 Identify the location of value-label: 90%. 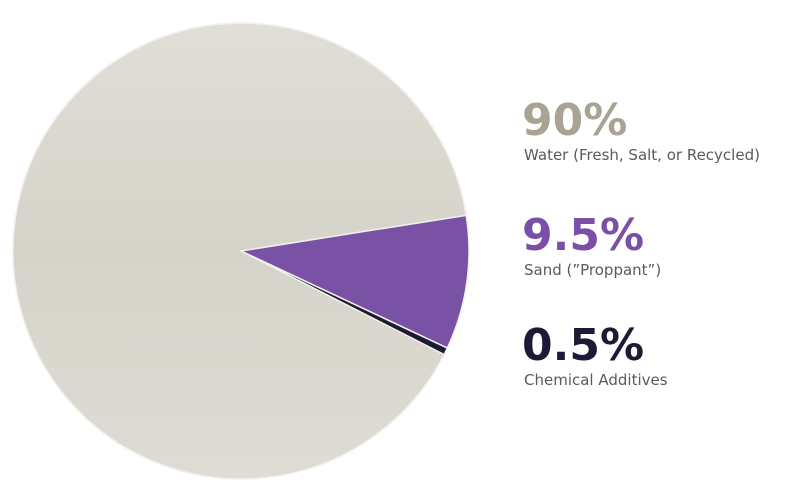
(574, 120).